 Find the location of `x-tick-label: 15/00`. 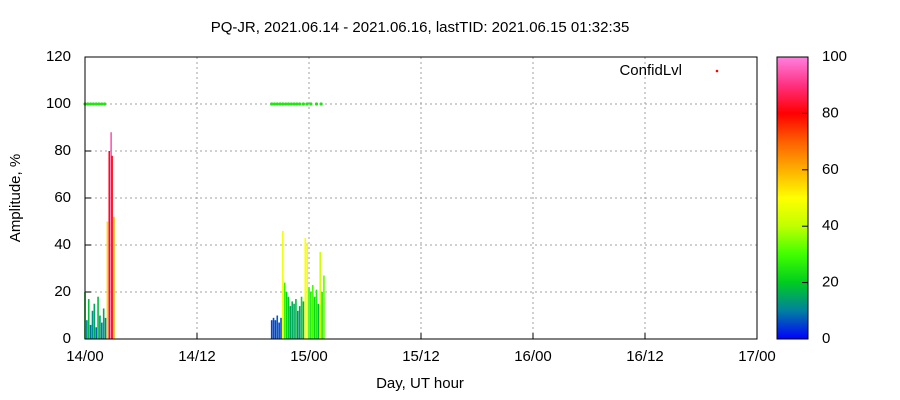

x-tick-label: 15/00 is located at coordinates (309, 356).